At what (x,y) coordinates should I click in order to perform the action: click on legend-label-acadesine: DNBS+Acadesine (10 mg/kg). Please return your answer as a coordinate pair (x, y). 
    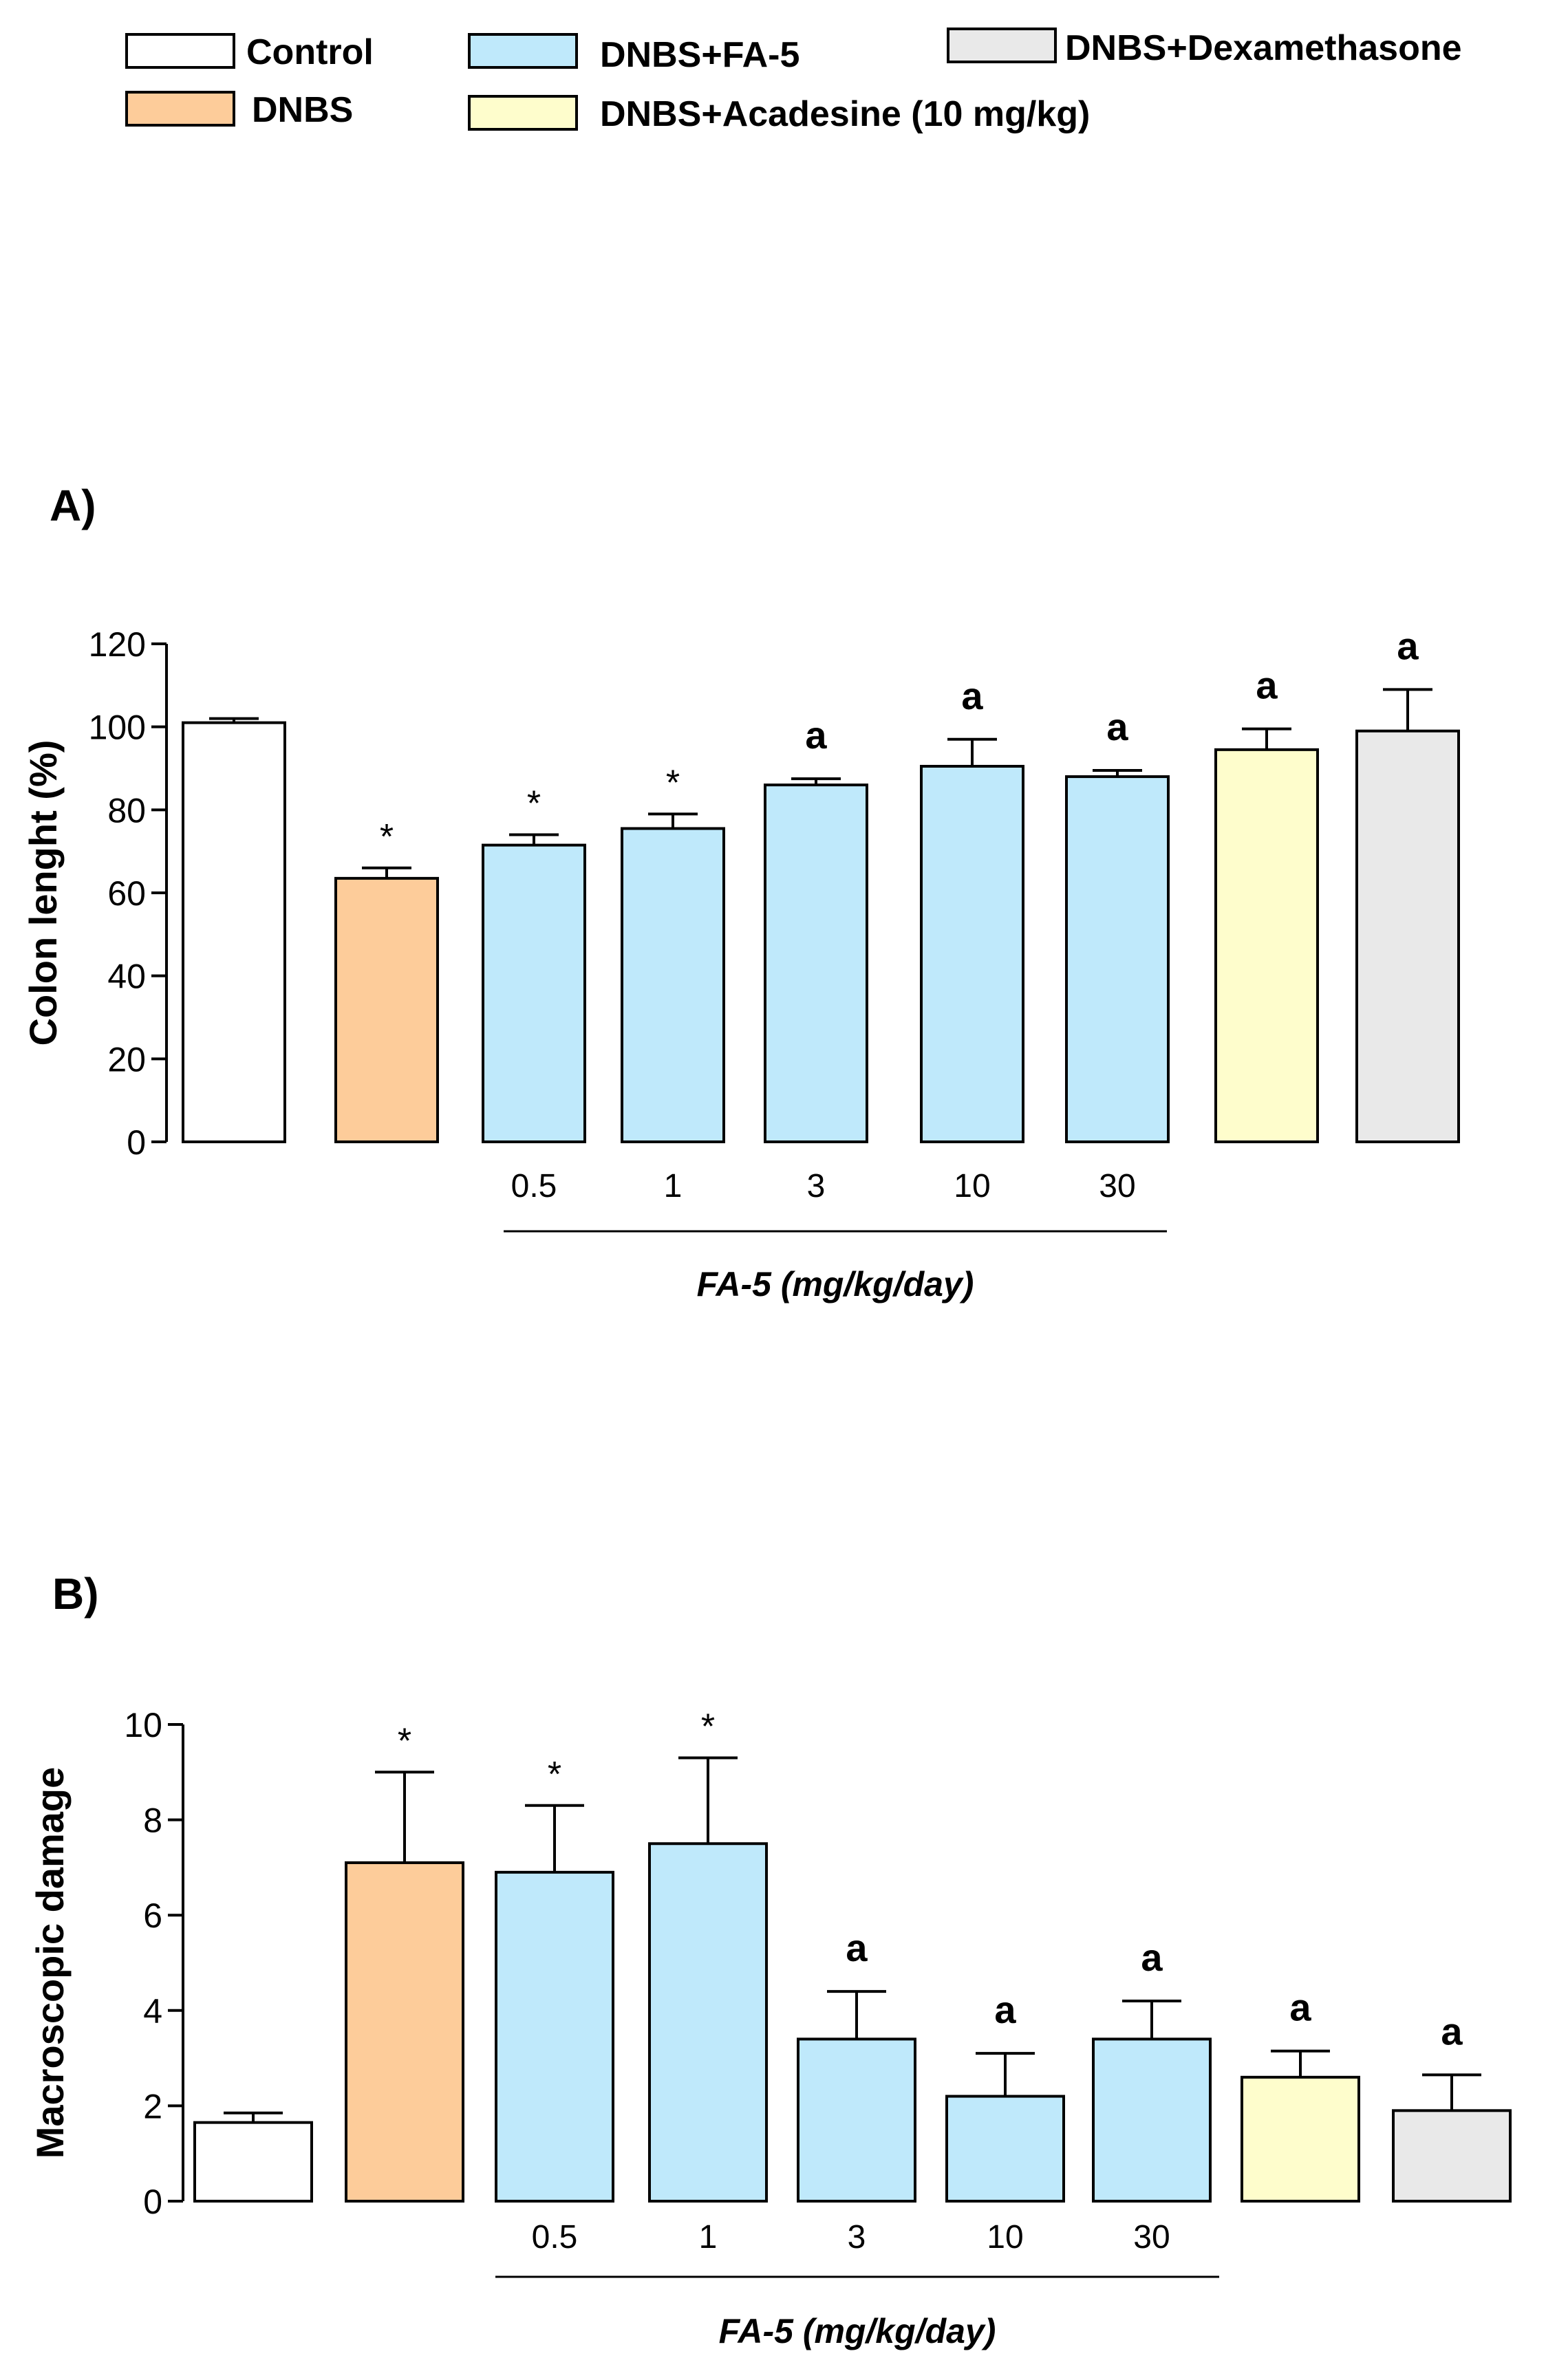
    Looking at the image, I should click on (846, 114).